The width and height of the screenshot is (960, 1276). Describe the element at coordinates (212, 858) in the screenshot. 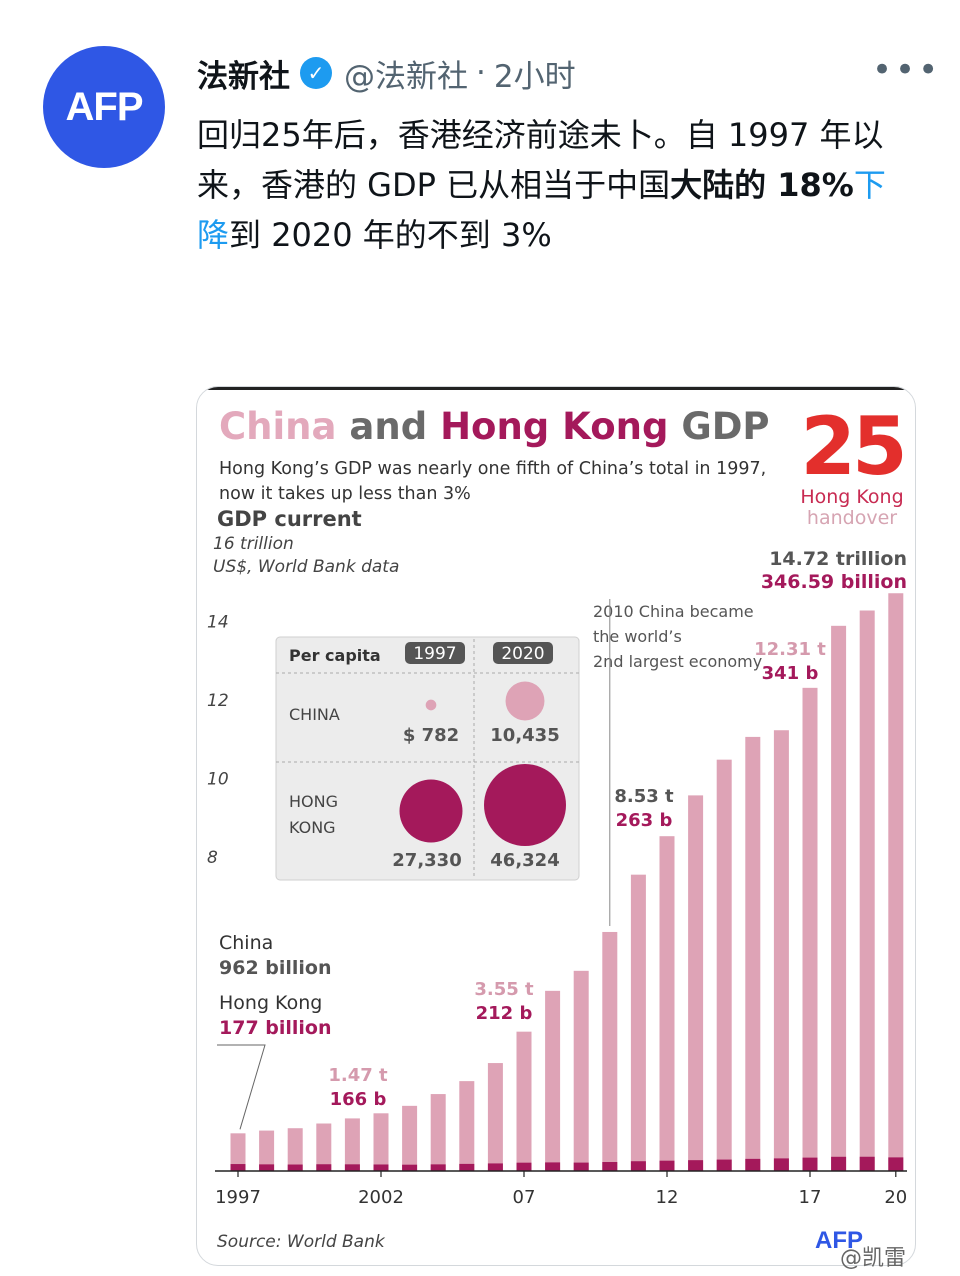

I see `y-tick-label: 8` at that location.